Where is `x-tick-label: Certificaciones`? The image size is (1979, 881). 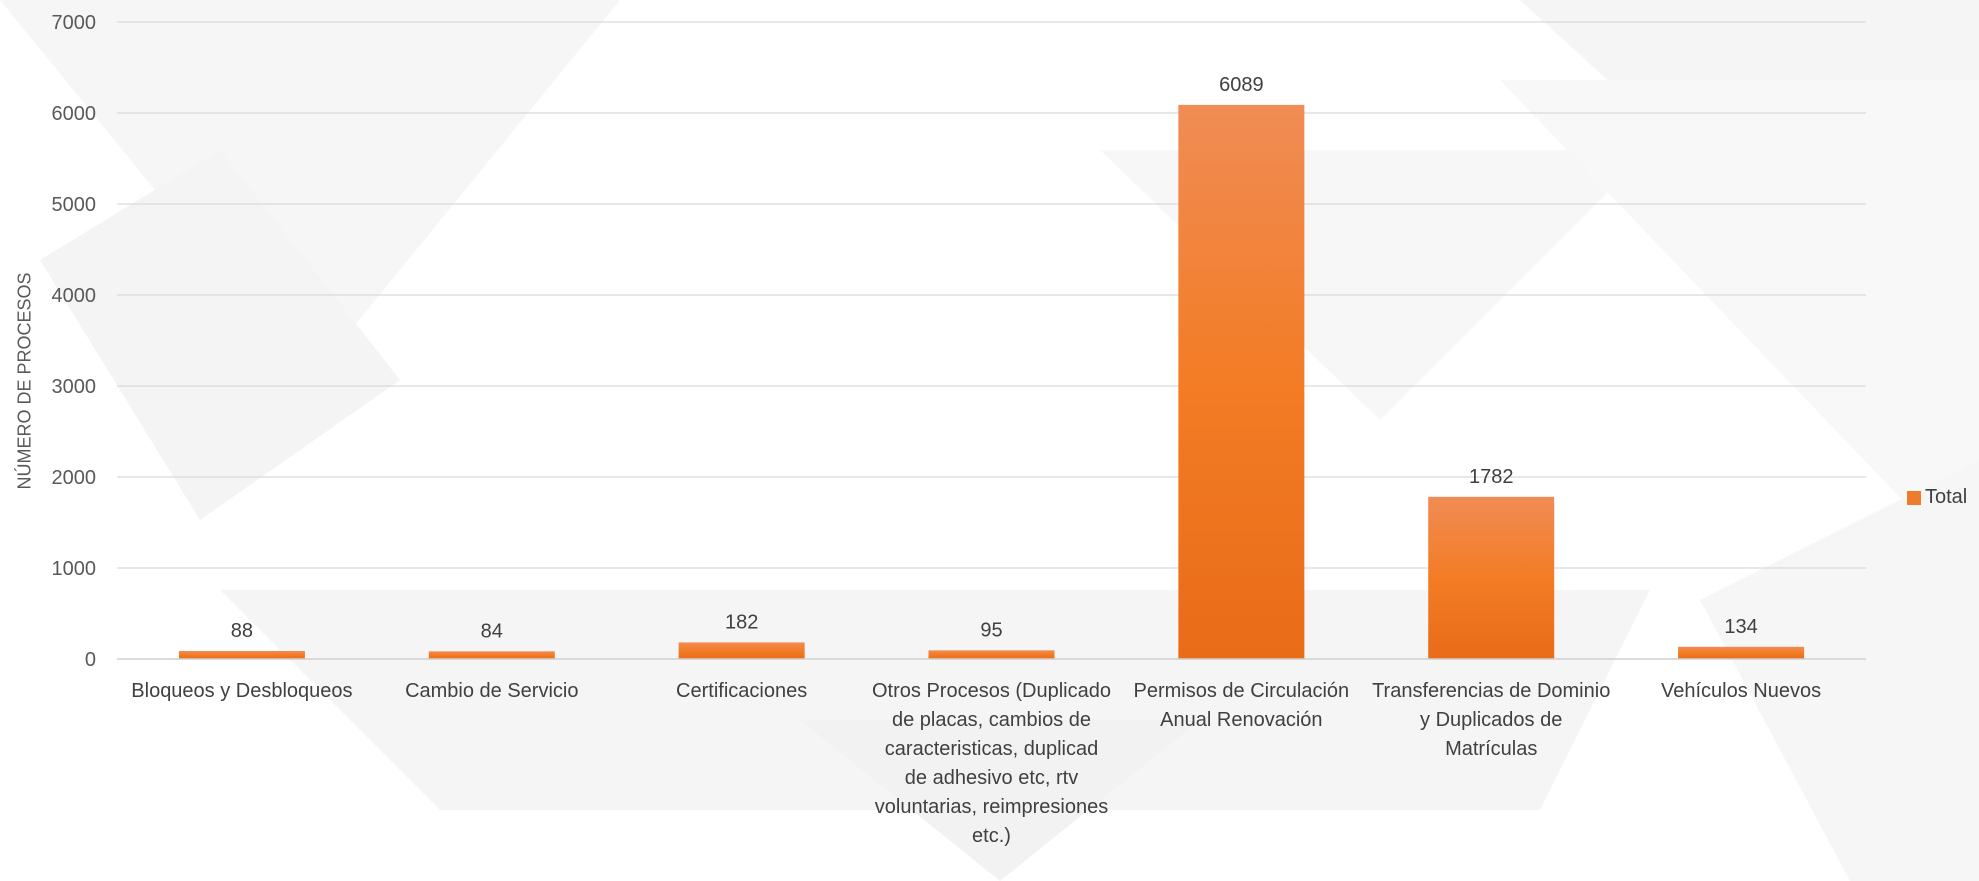
x-tick-label: Certificaciones is located at coordinates (742, 691).